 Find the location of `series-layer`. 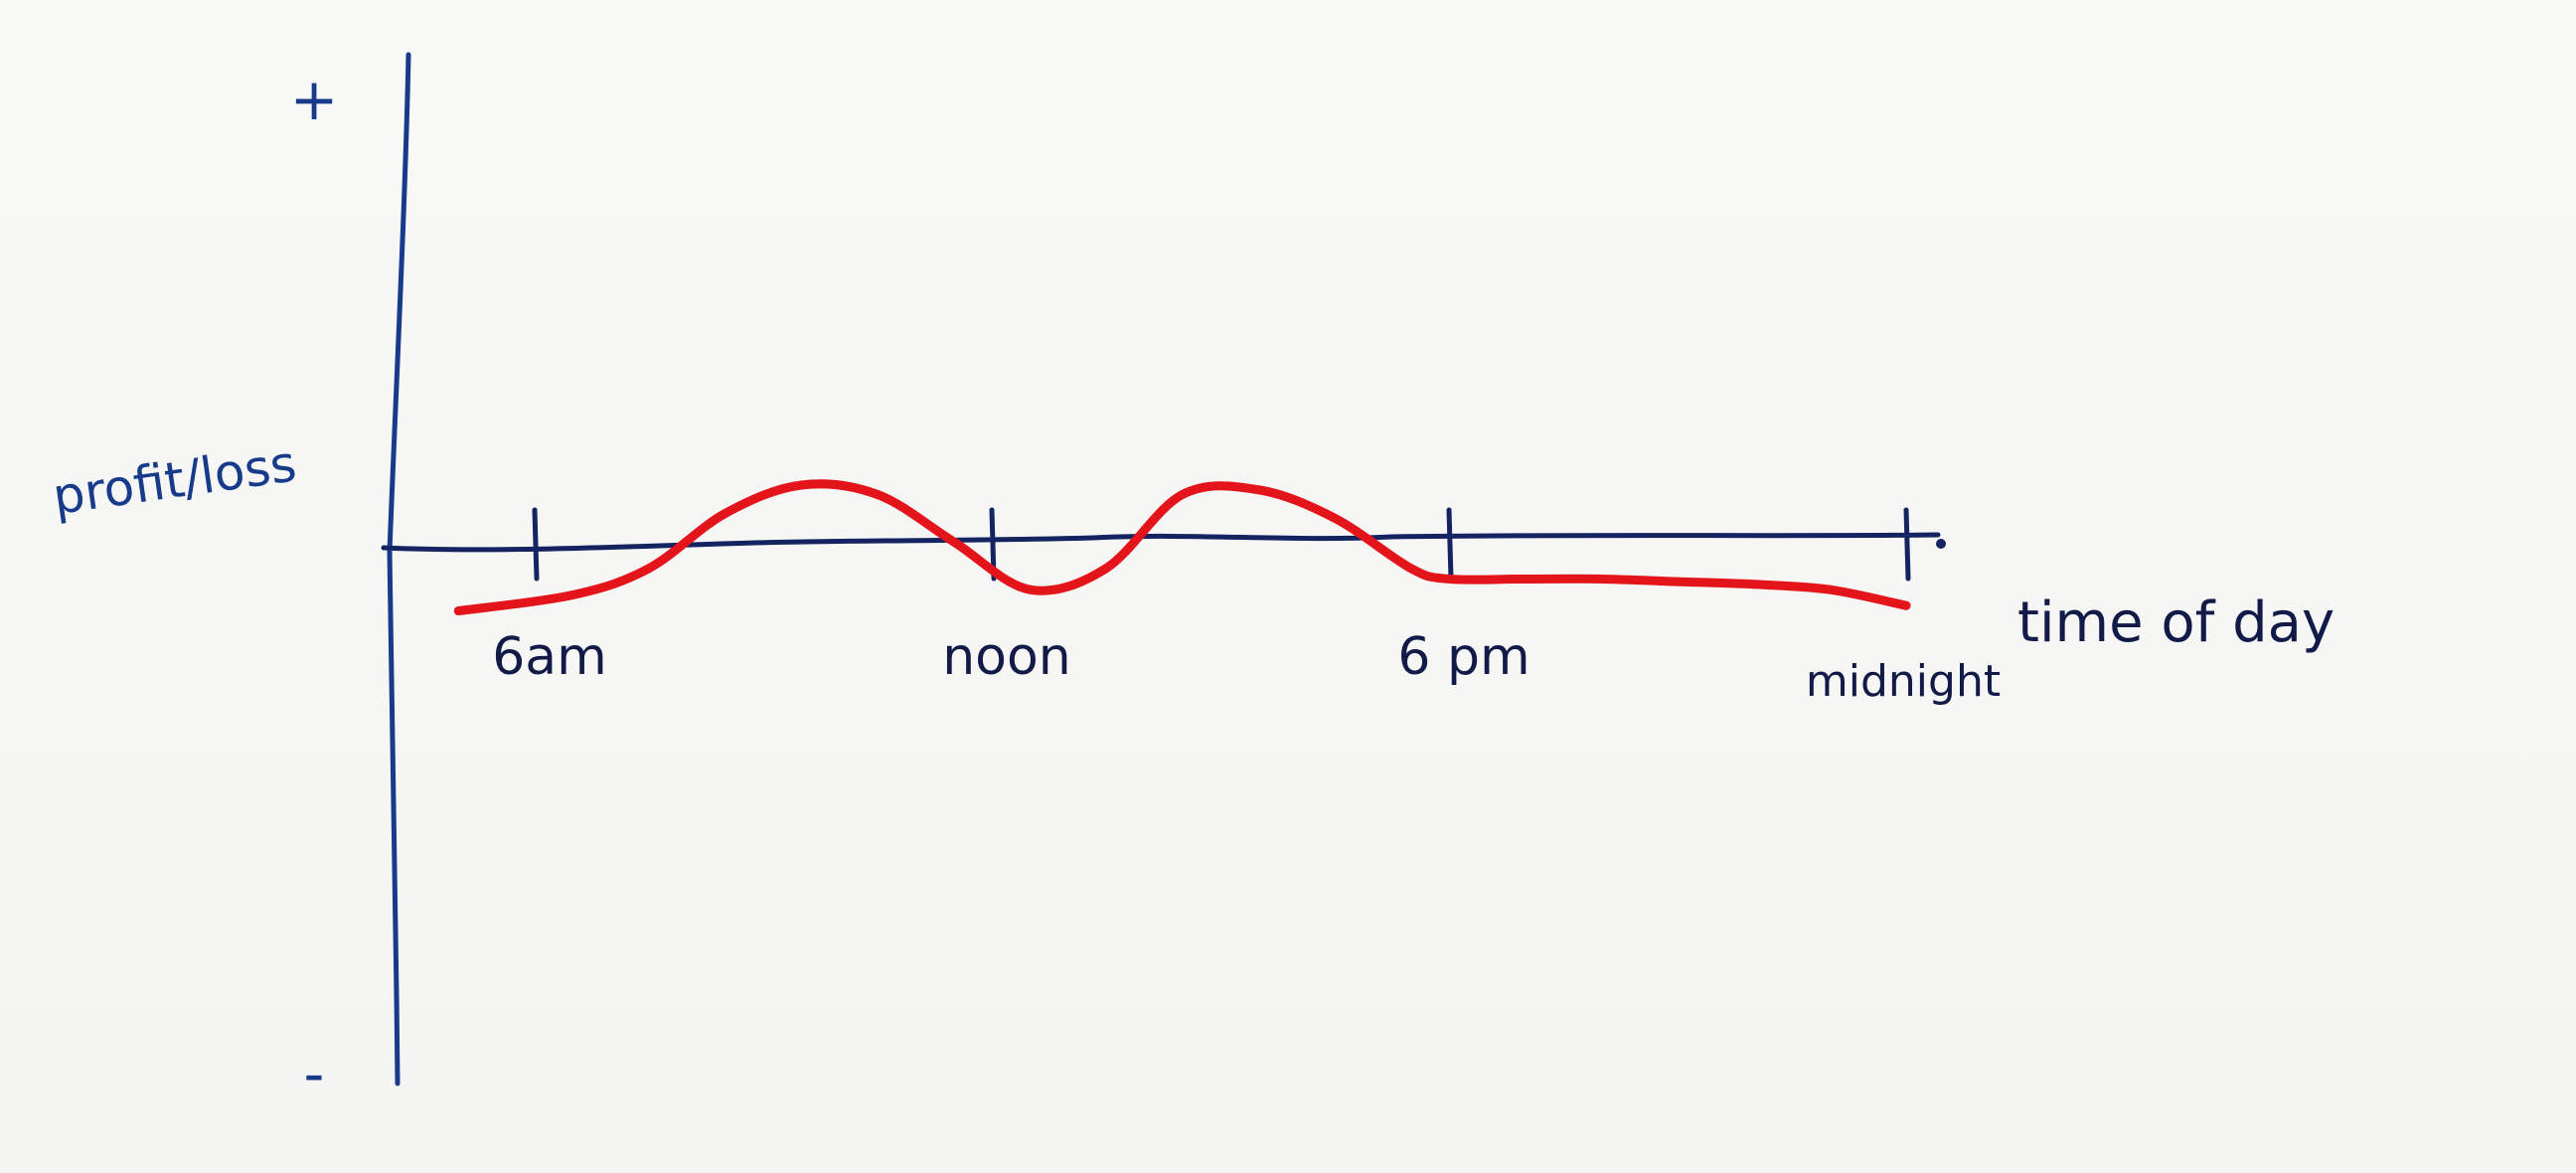

series-layer is located at coordinates (1182, 548).